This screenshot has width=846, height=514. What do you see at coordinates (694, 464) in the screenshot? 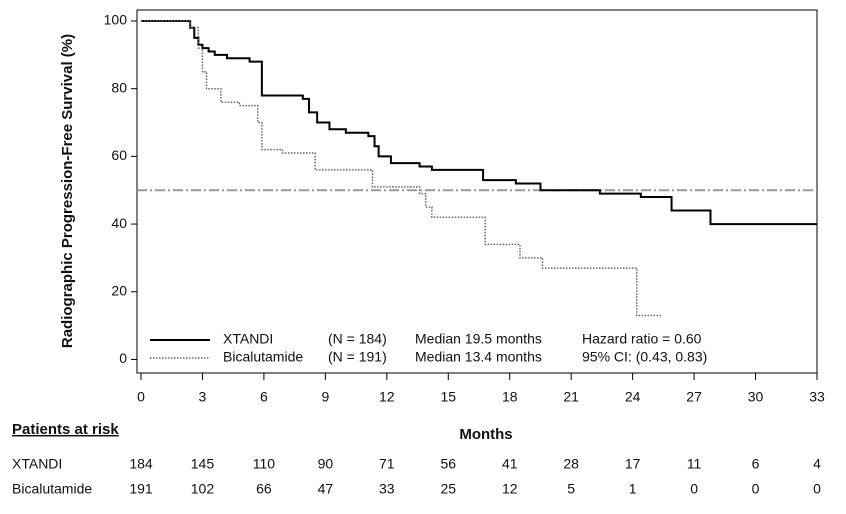
I see `risk-count: 11` at bounding box center [694, 464].